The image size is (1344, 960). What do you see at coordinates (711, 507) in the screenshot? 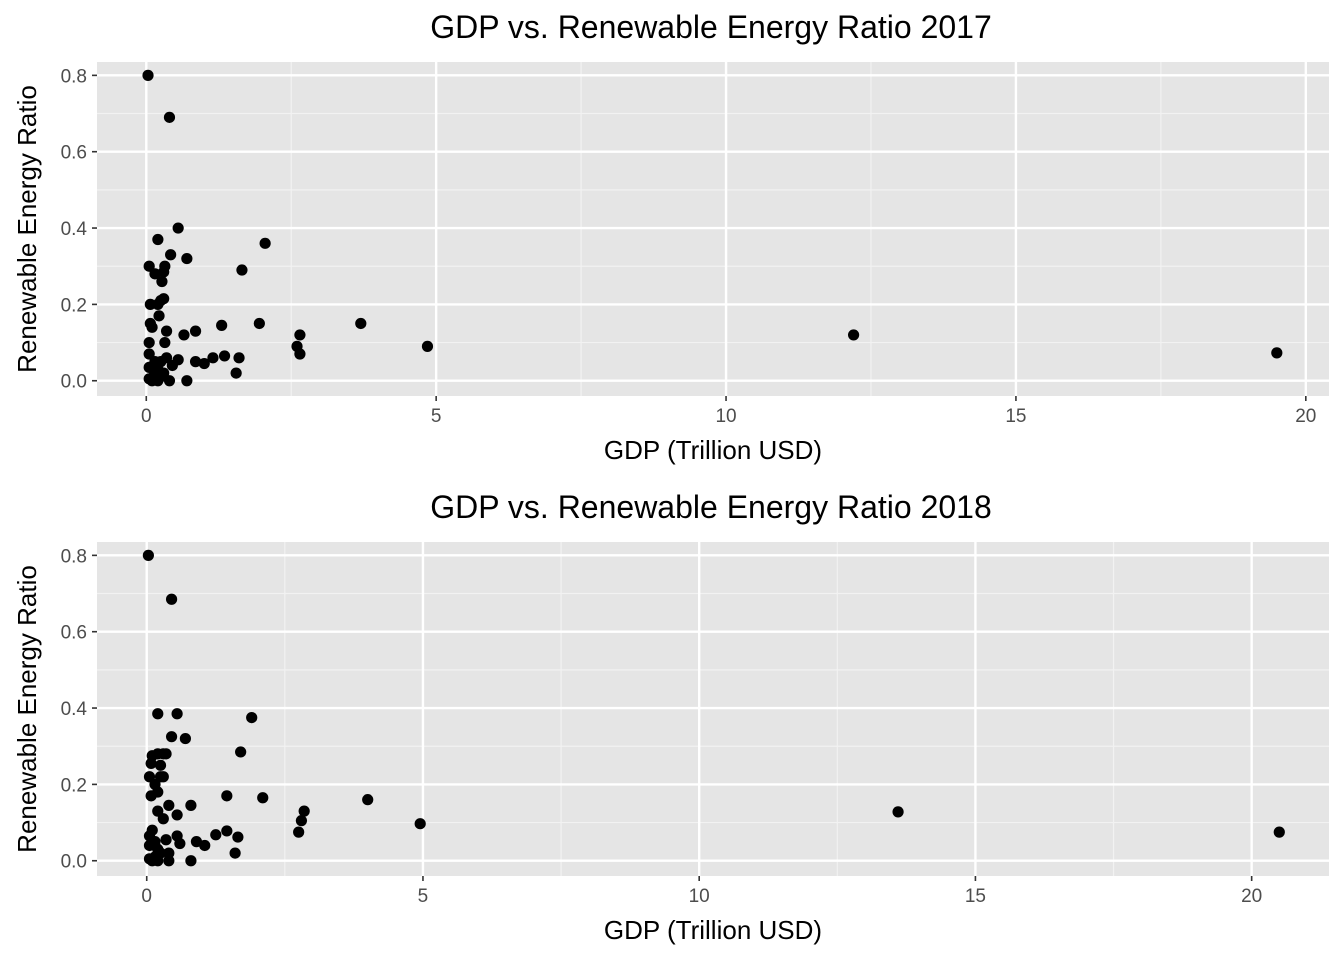
I see `chart-title: GDP vs. Renewable Energy Ratio 2018` at bounding box center [711, 507].